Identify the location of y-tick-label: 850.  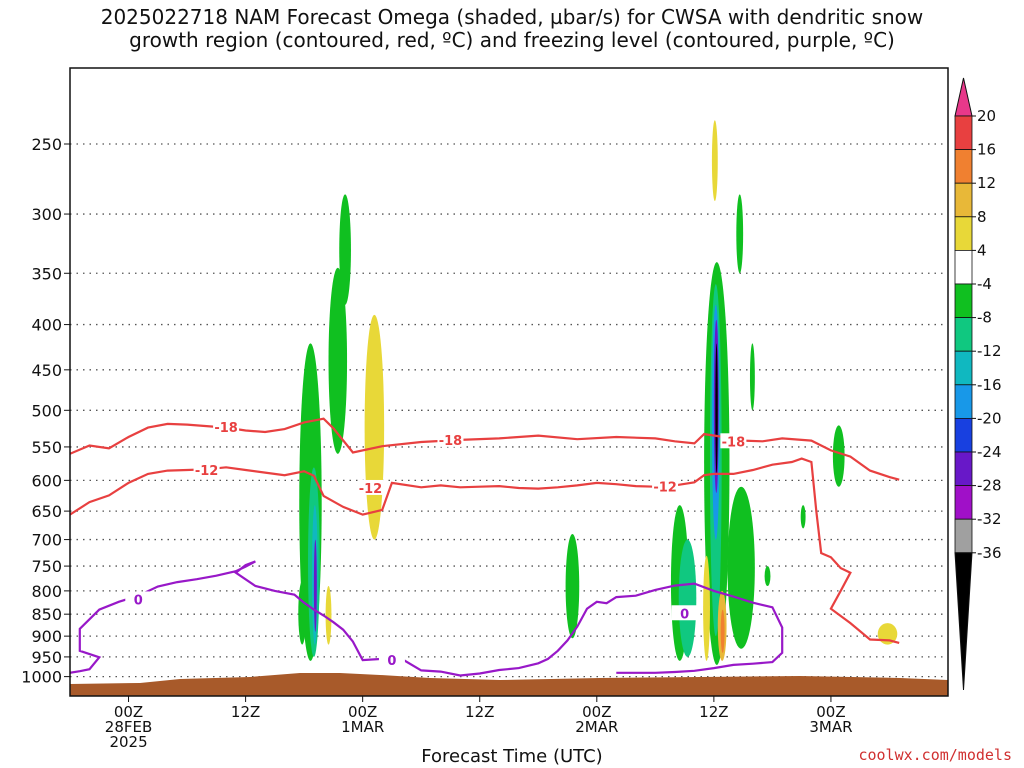
(46, 614).